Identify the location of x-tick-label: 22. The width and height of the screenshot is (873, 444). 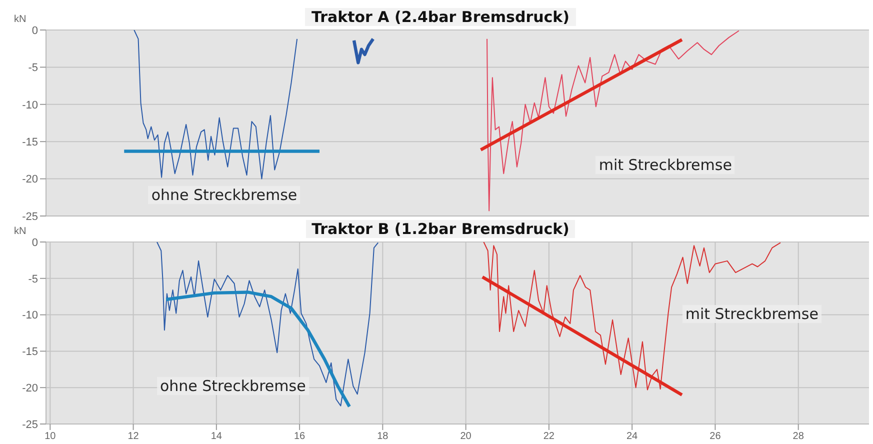
(549, 436).